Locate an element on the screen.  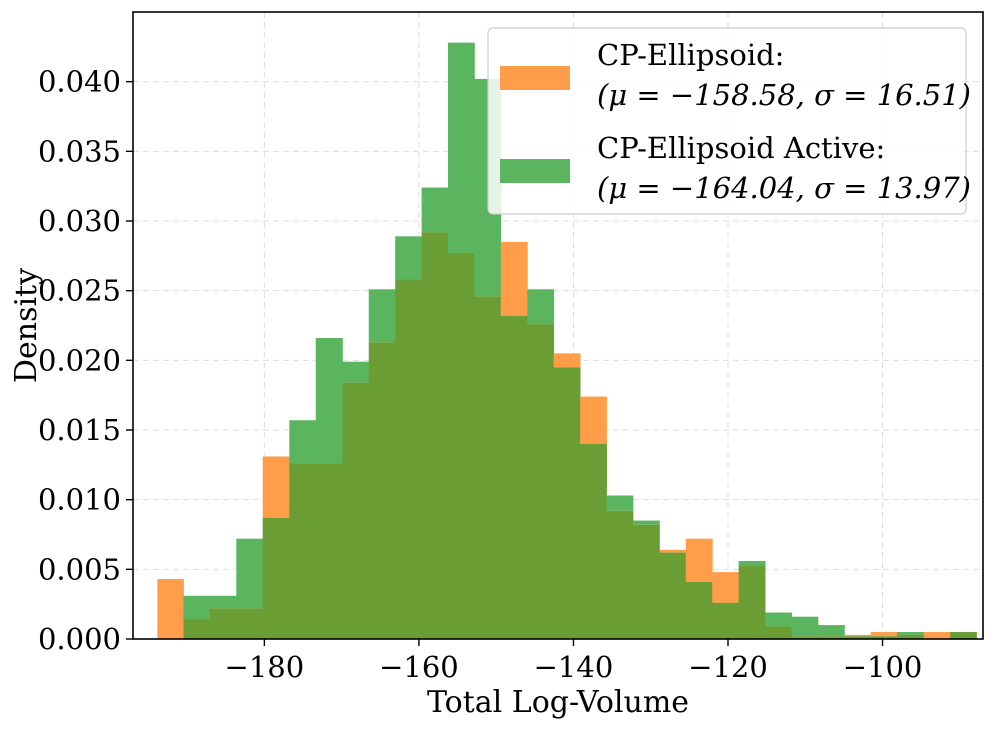
legend-stats-cp-ellipsoid: (μ = −158.58, σ = 16.51) is located at coordinates (784, 95).